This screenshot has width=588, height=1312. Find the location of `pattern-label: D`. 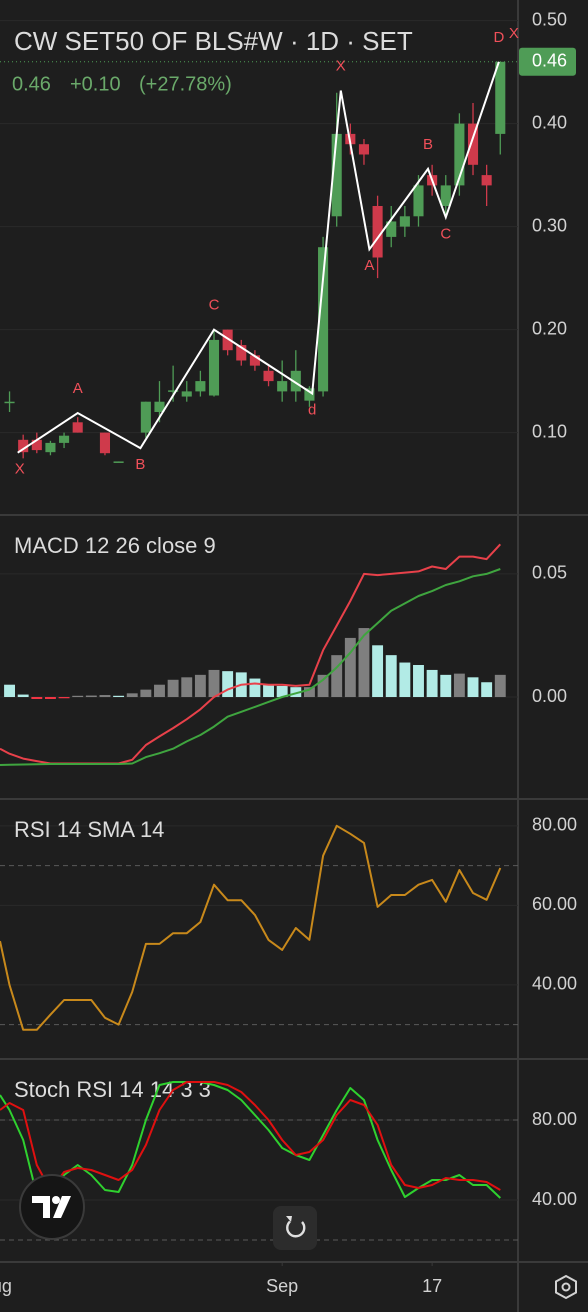

pattern-label: D is located at coordinates (498, 37).